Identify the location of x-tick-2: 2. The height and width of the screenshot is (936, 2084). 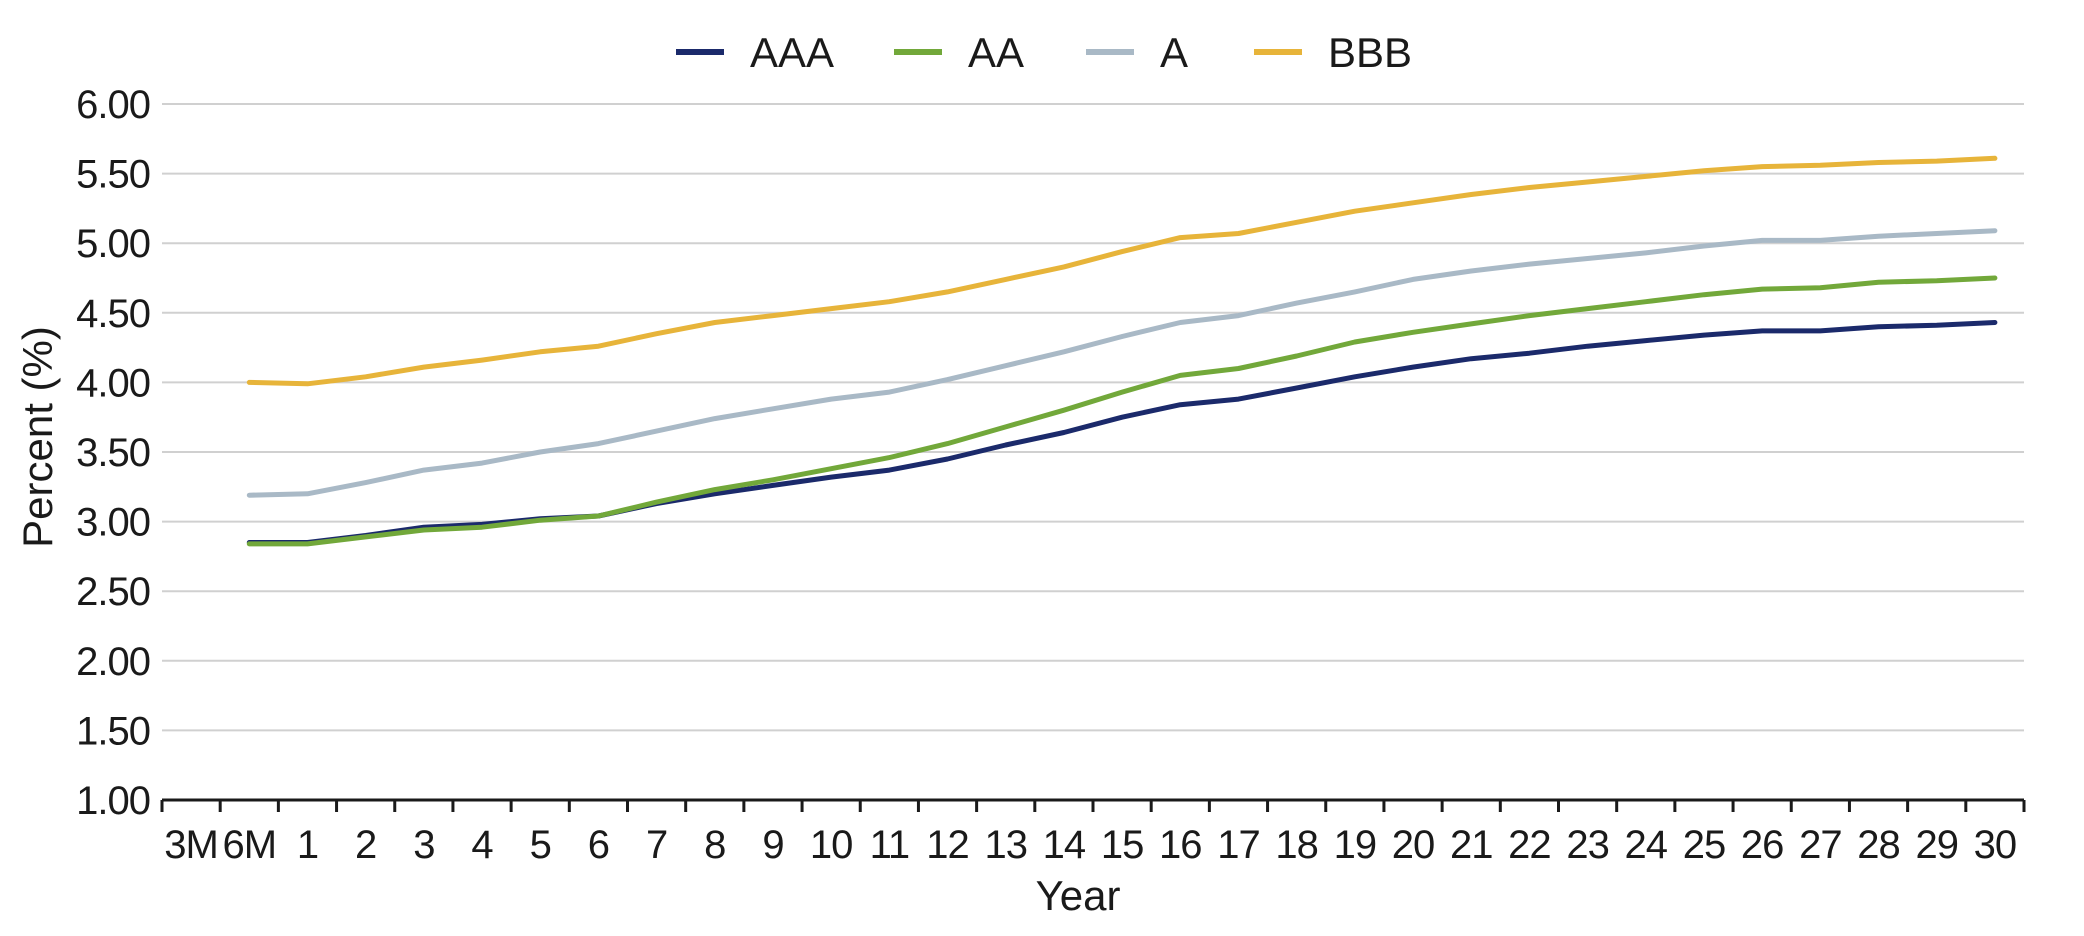
(365, 845).